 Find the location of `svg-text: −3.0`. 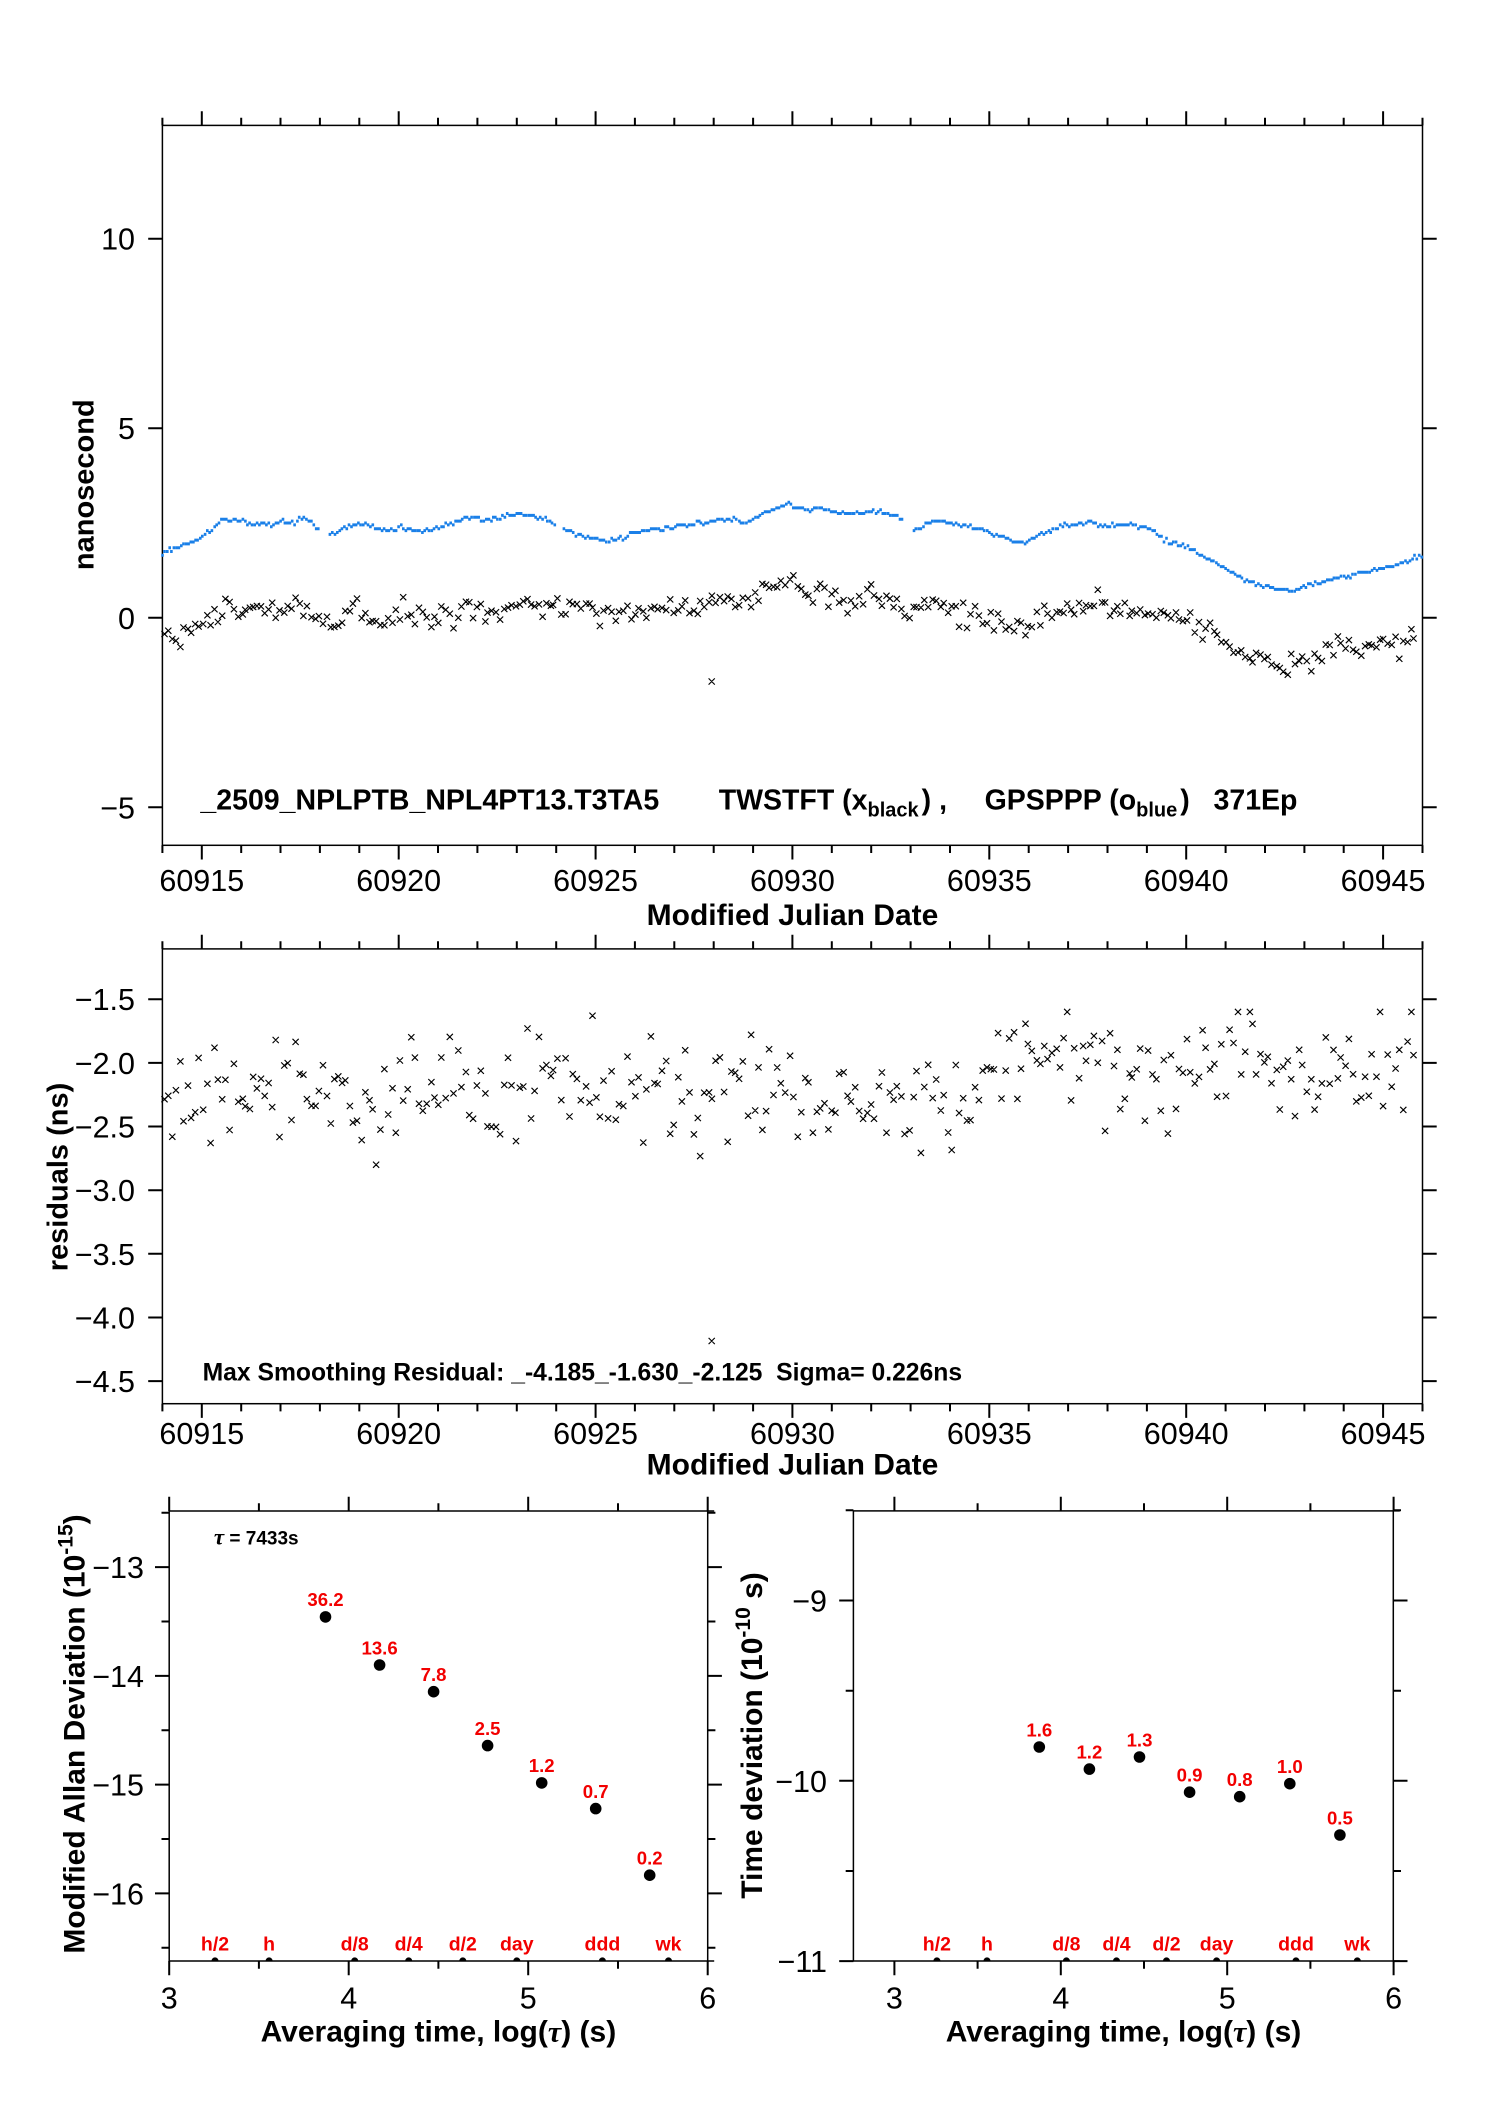

svg-text: −3.0 is located at coordinates (105, 1191).